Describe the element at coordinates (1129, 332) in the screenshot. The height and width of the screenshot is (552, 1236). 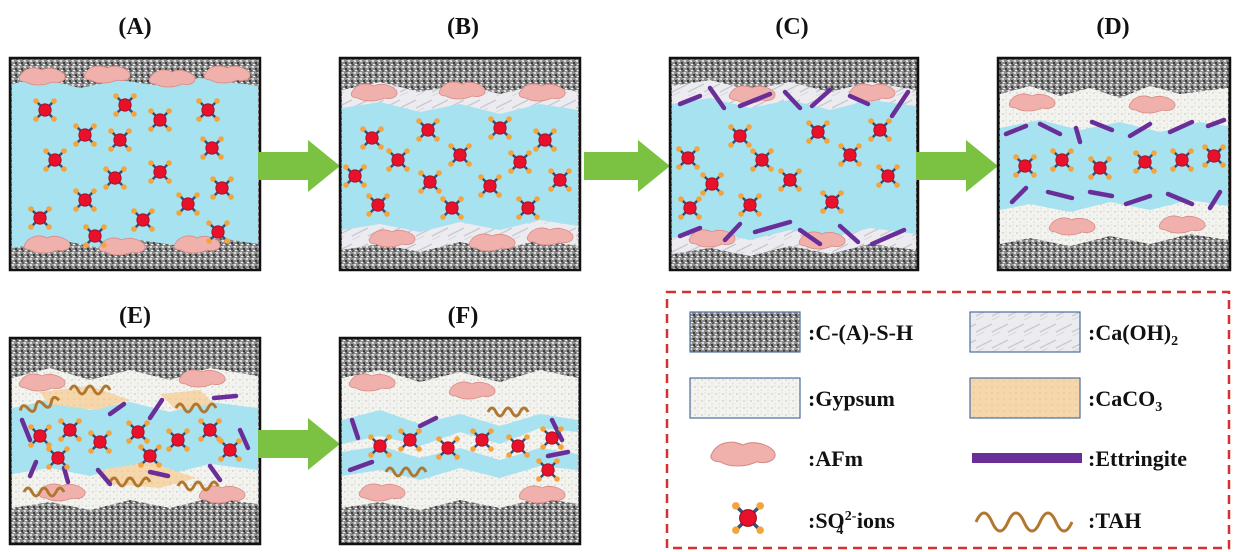
I see `legend-caoh2-text: :Ca(OH)` at that location.